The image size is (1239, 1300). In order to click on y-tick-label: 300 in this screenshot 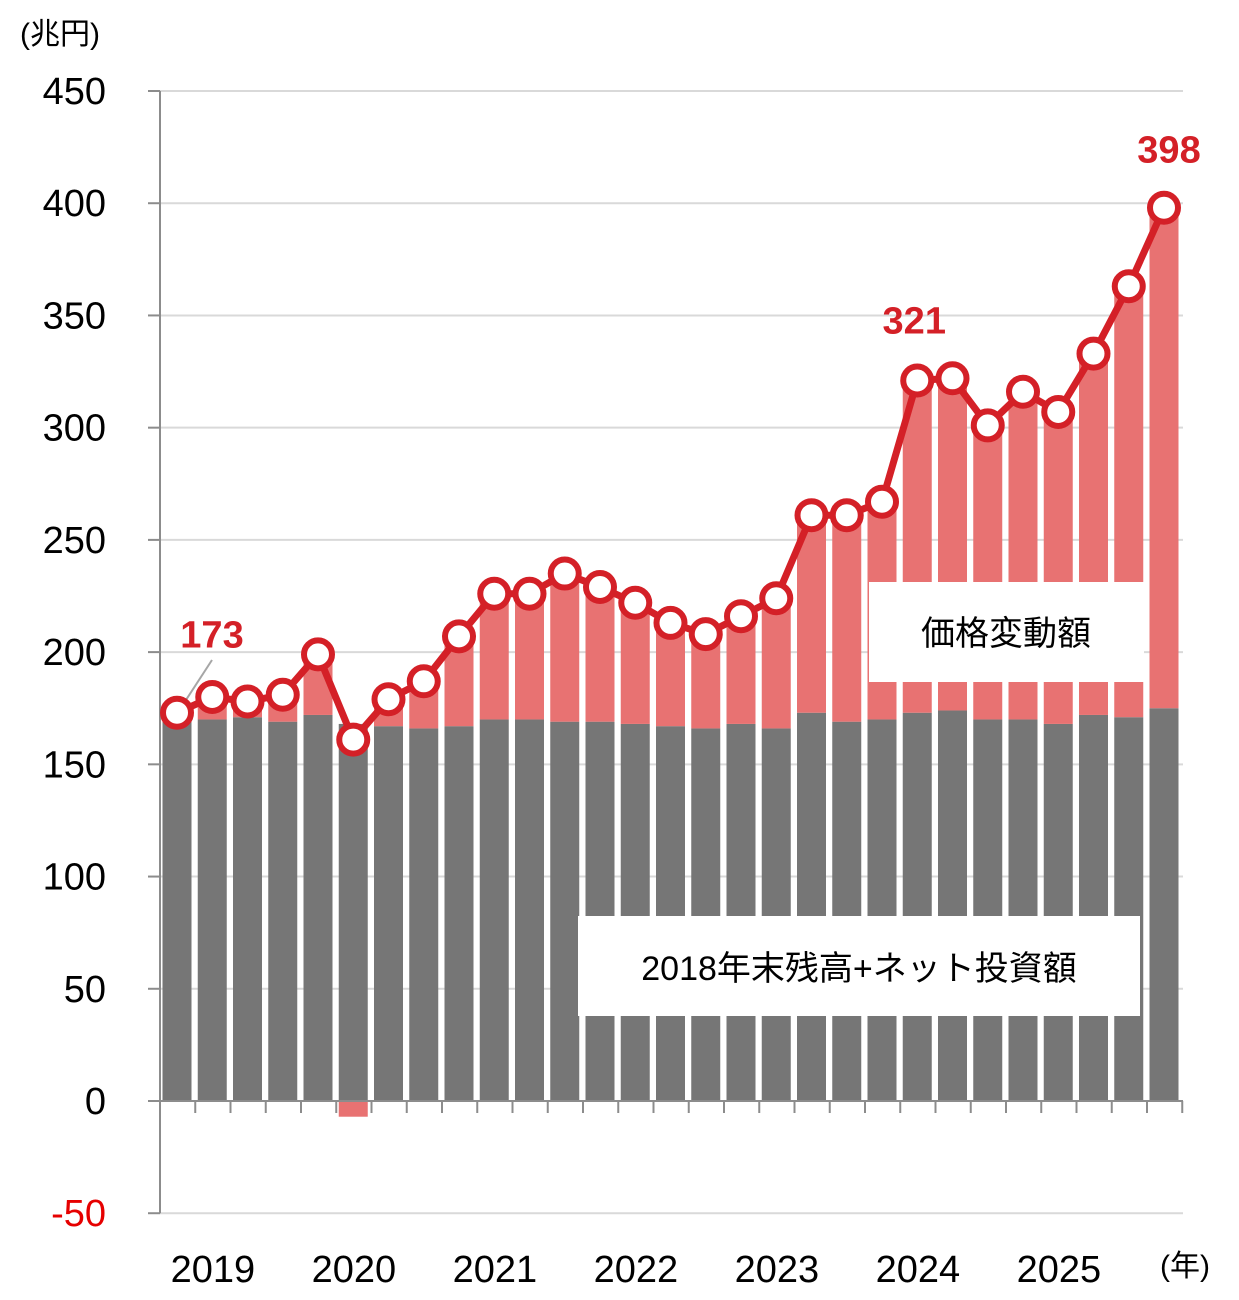, I will do `click(74, 429)`.